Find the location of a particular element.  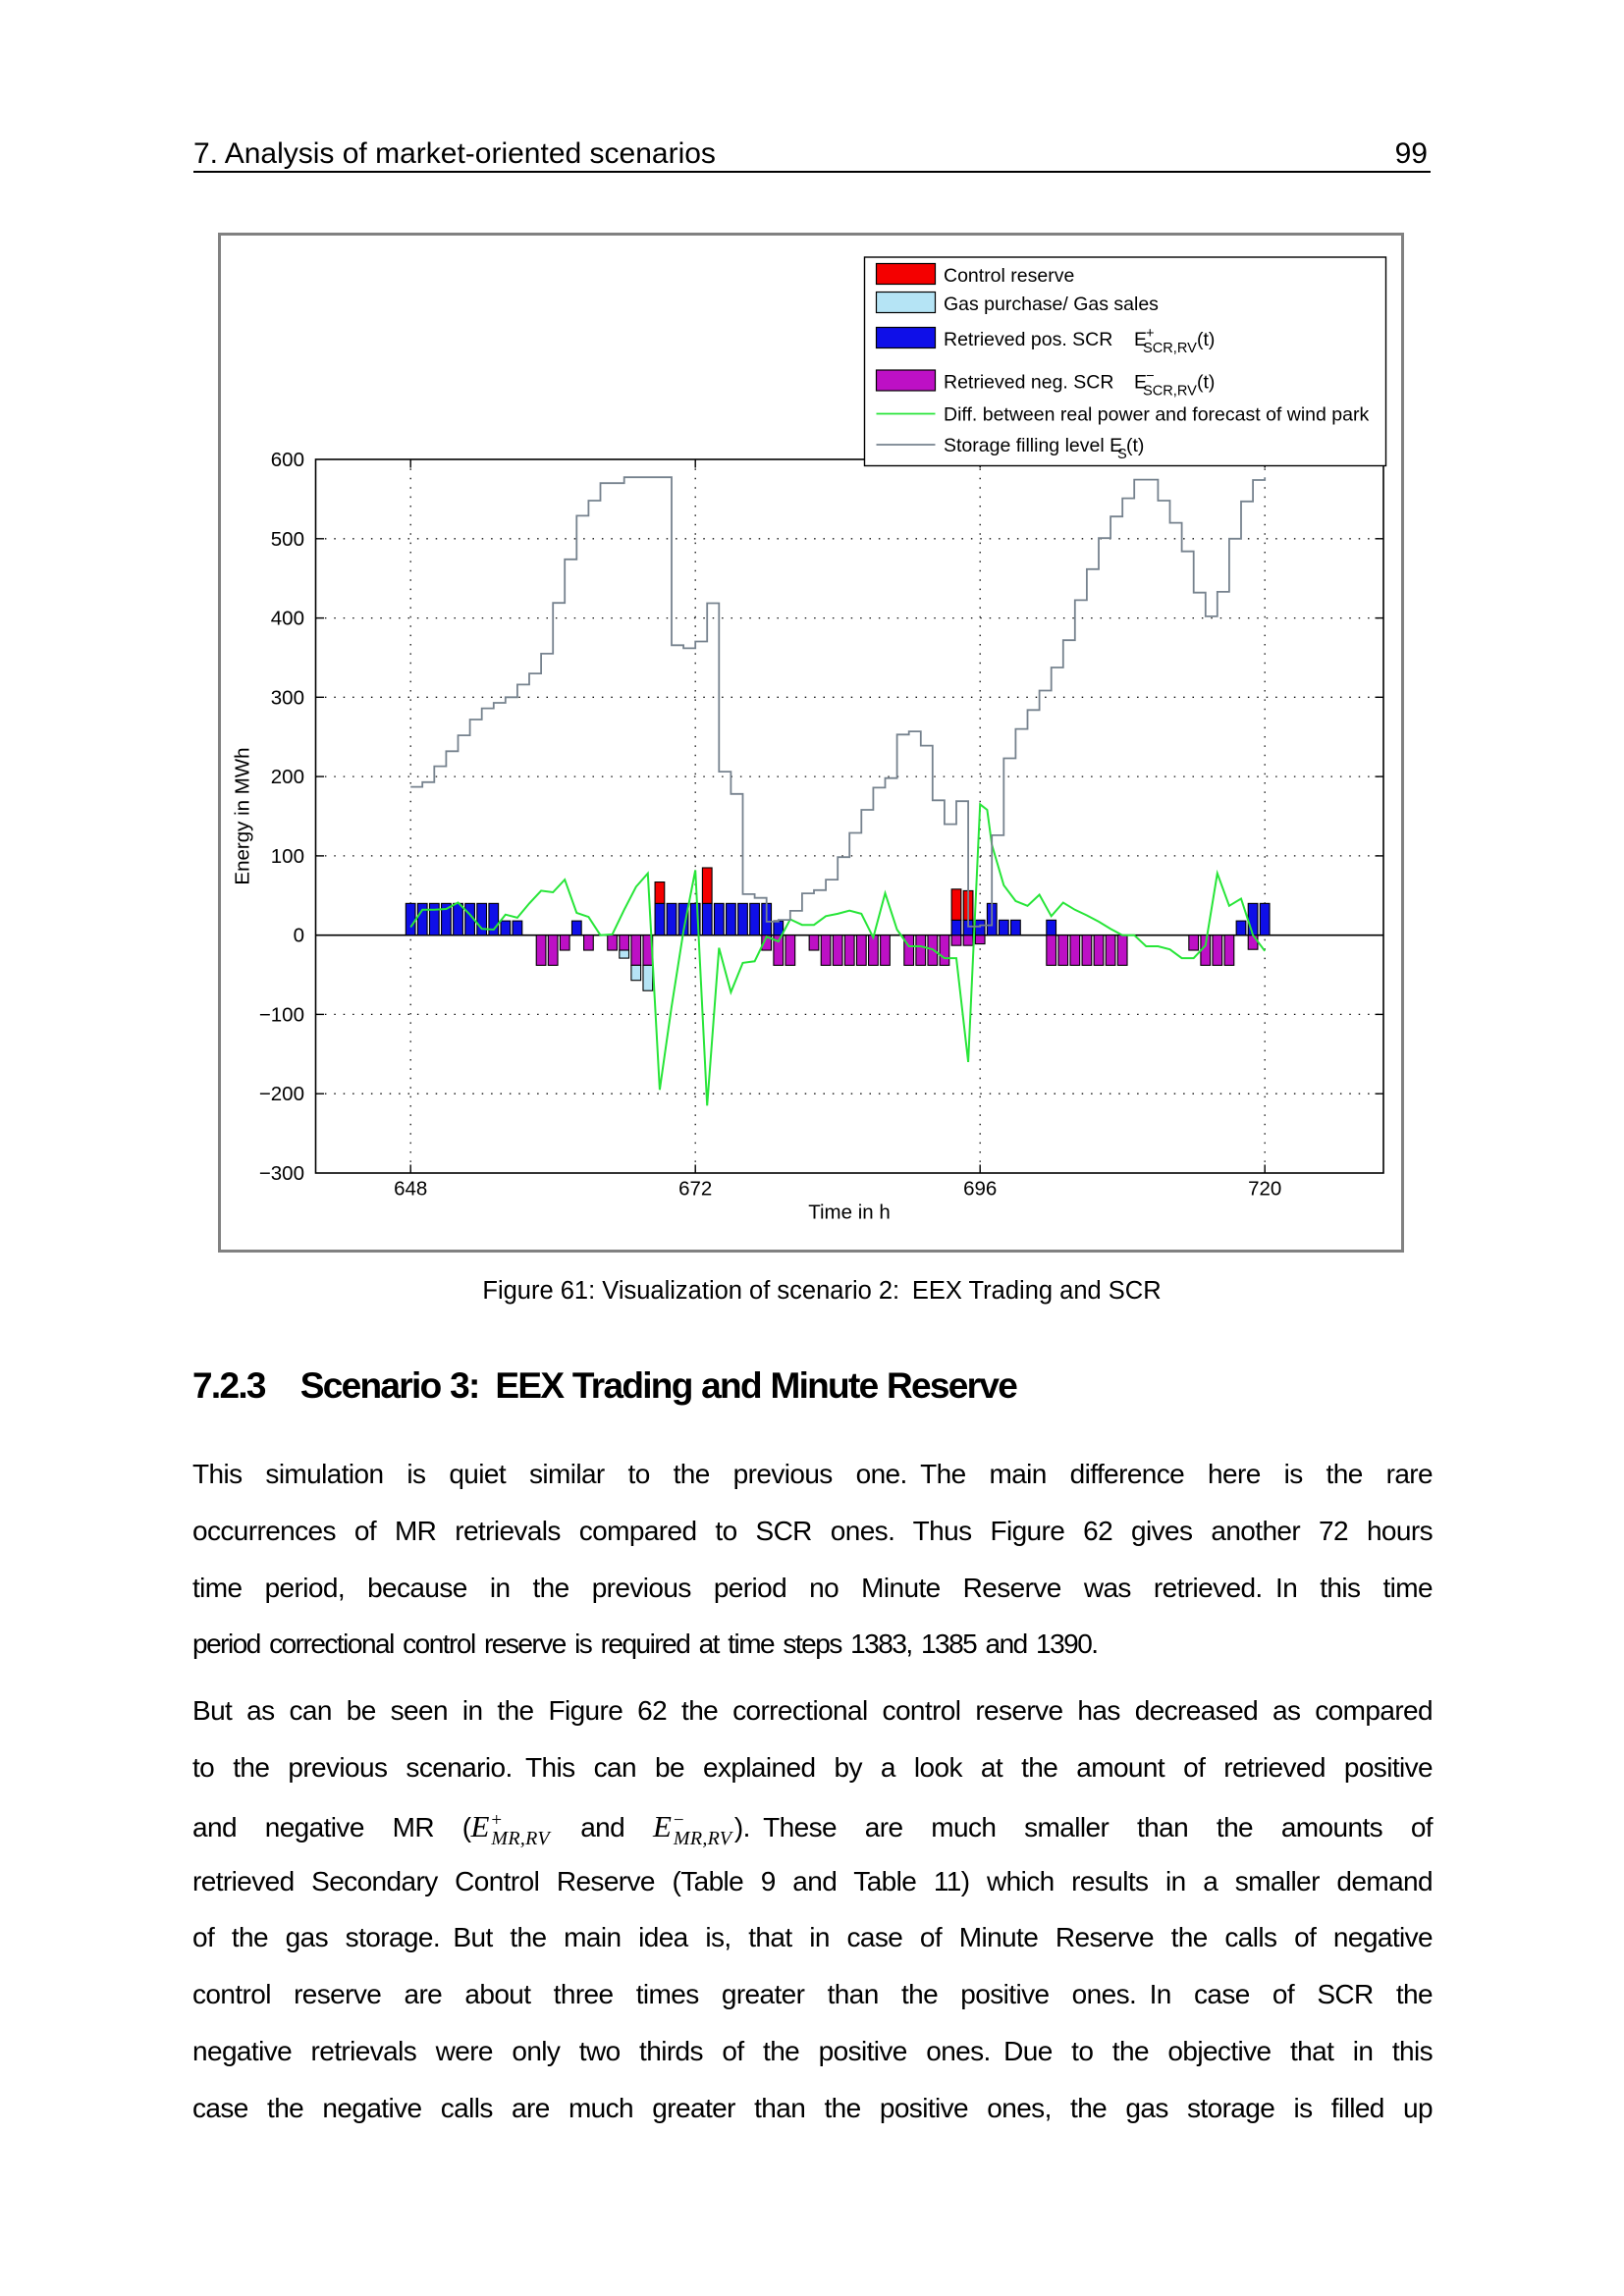

svg-text: 300 is located at coordinates (287, 697).